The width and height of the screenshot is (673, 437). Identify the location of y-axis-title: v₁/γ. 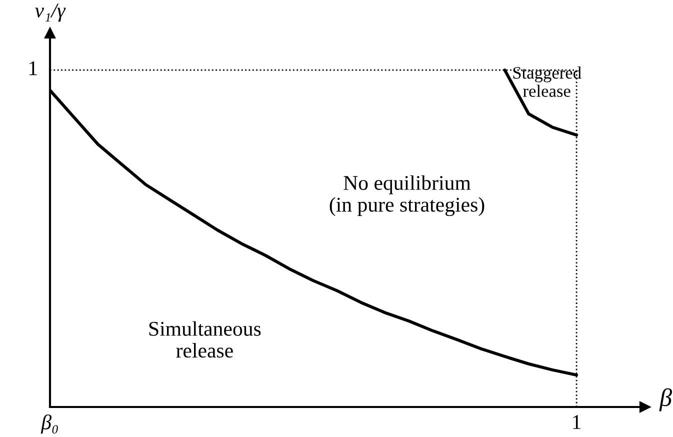
(50, 13).